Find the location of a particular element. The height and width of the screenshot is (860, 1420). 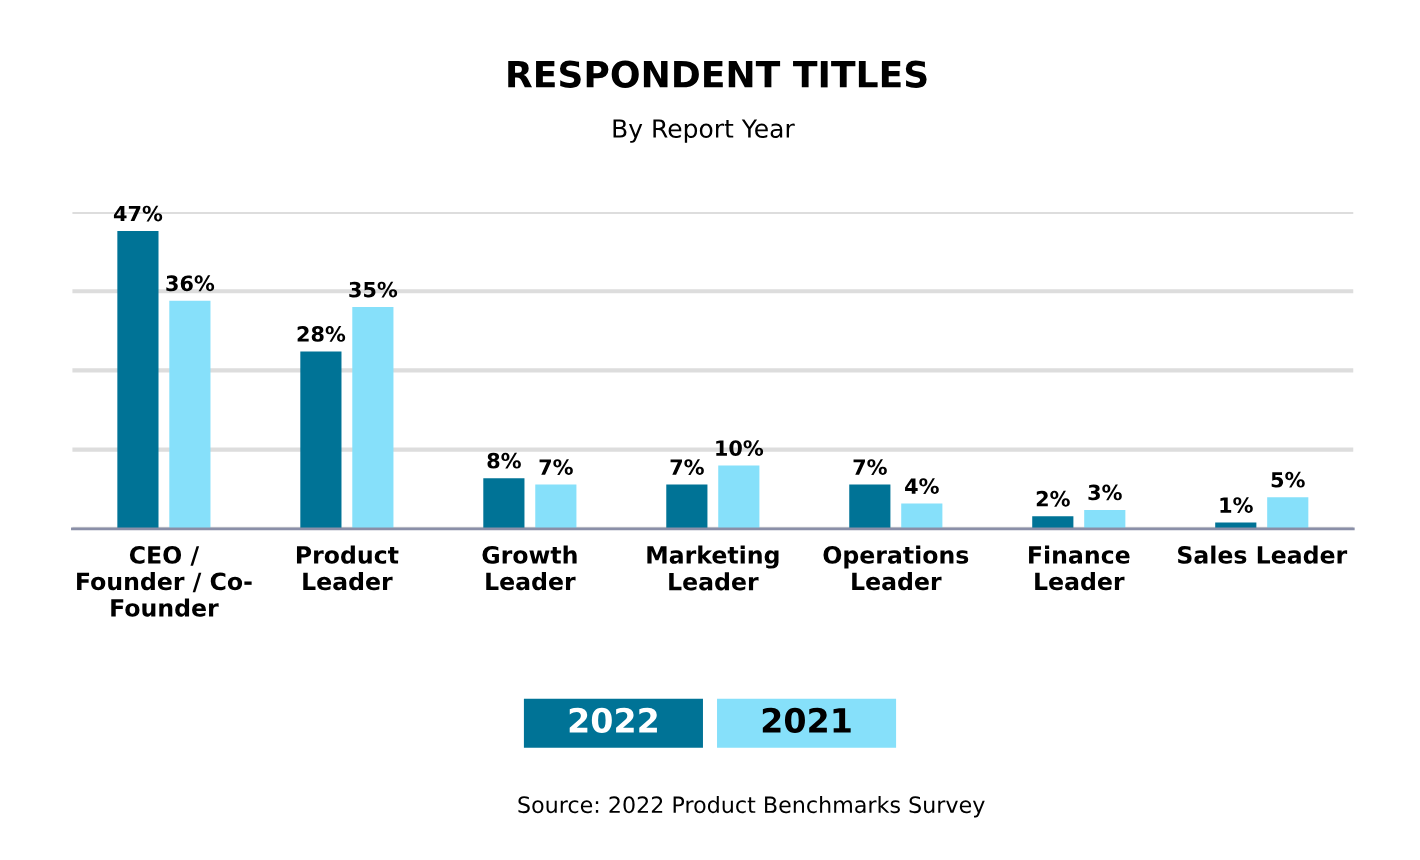

x-tick-label: Growth Leader is located at coordinates (529, 568).